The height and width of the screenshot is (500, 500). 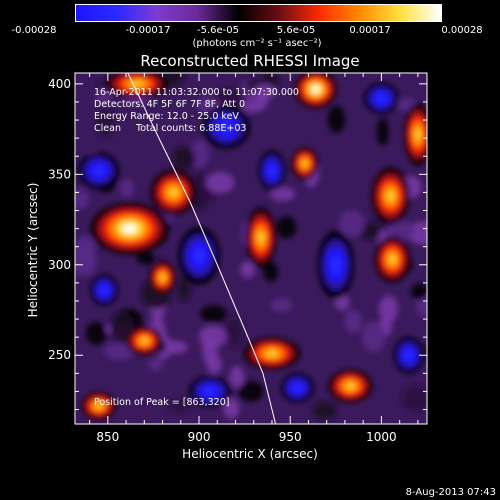 I want to click on y-tick-label: 300, so click(x=59, y=265).